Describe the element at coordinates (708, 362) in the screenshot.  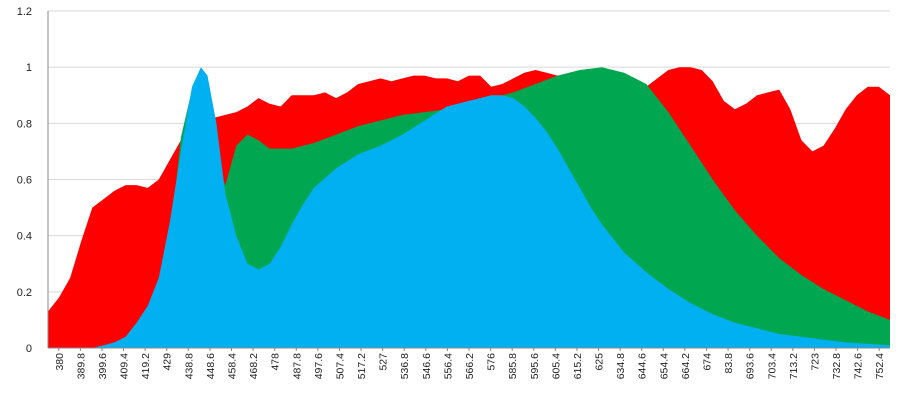
I see `x-tick-label: 674` at that location.